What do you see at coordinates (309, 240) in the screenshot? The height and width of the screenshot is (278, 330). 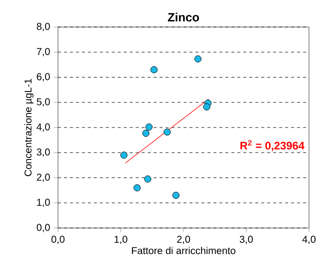 I see `x-tick-label: 4,0` at bounding box center [309, 240].